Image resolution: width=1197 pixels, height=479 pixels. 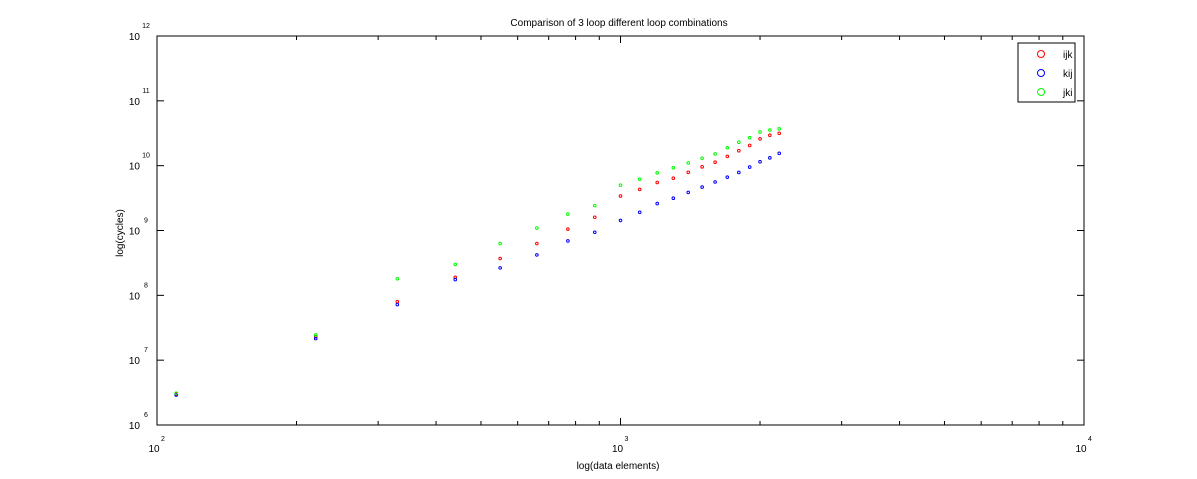 I want to click on x-tick-label-exponent: 2, so click(x=163, y=439).